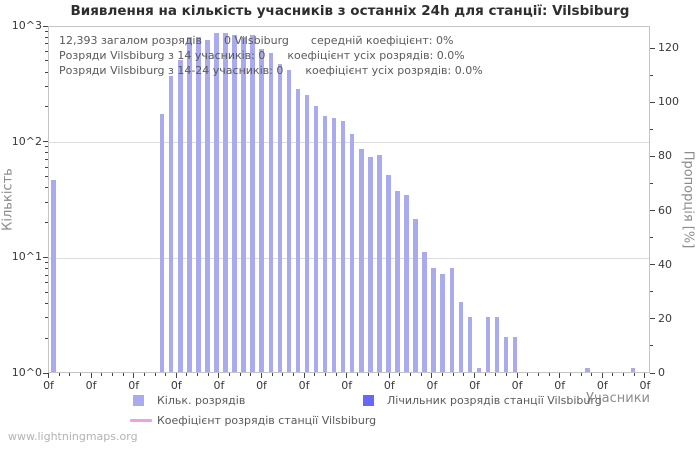  I want to click on legend-label-ratio: Коефіцієнт розрядів станції Vilsbiburg, so click(267, 420).